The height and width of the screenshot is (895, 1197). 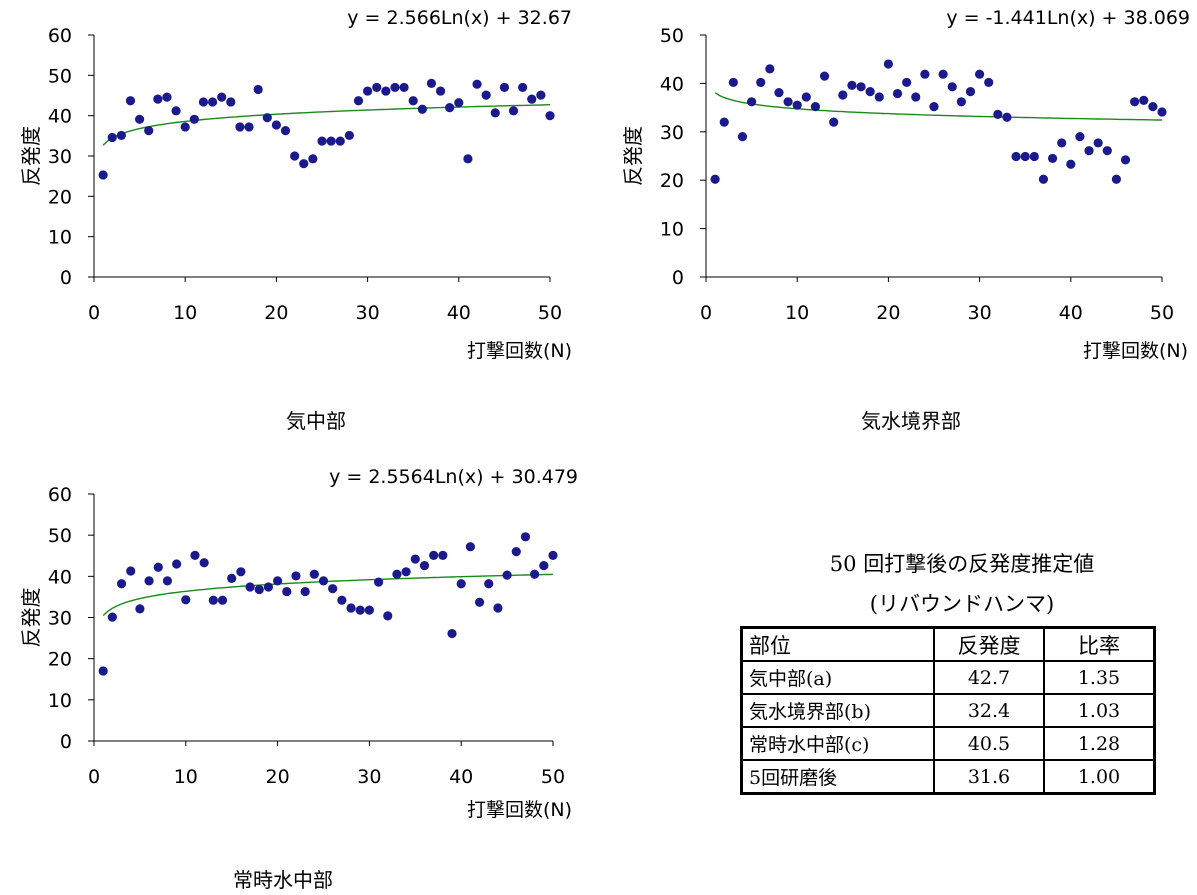 What do you see at coordinates (1099, 743) in the screenshot?
I see `cell-ratio: 1.28` at bounding box center [1099, 743].